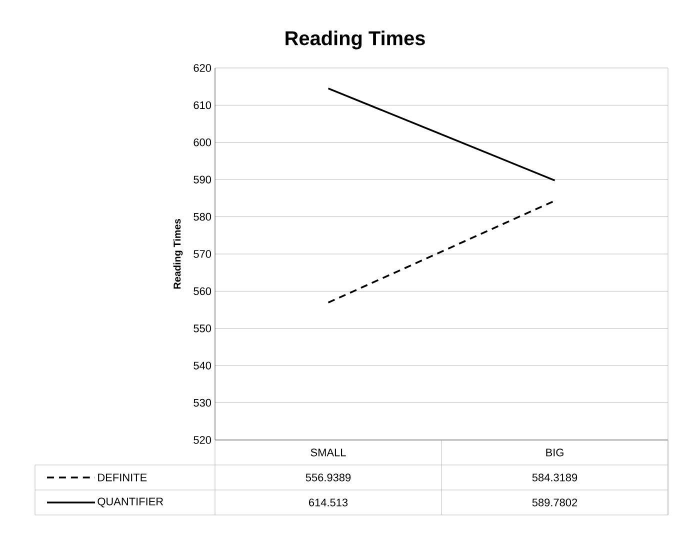  I want to click on y-tick-label: 520, so click(203, 440).